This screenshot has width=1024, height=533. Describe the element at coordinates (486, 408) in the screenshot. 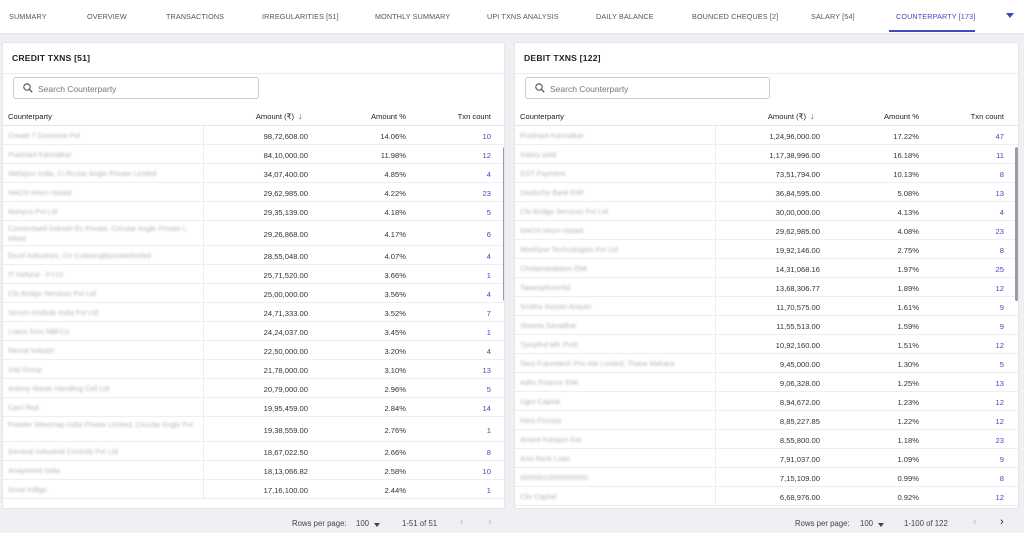

I see `txn-count-link: 14` at that location.